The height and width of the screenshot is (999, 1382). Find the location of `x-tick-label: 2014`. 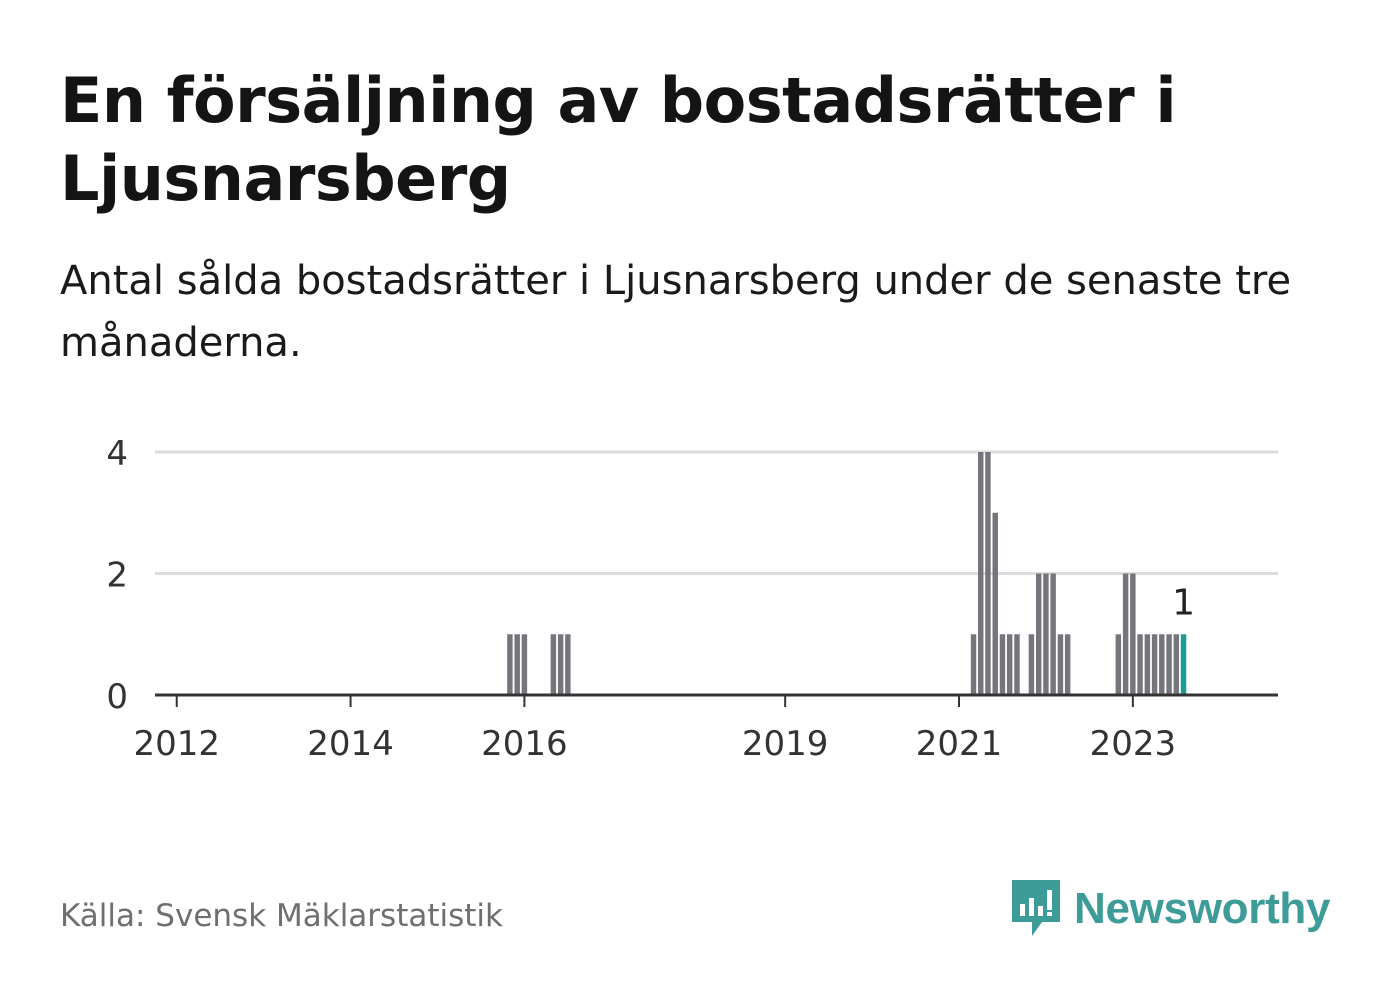

x-tick-label: 2014 is located at coordinates (350, 744).